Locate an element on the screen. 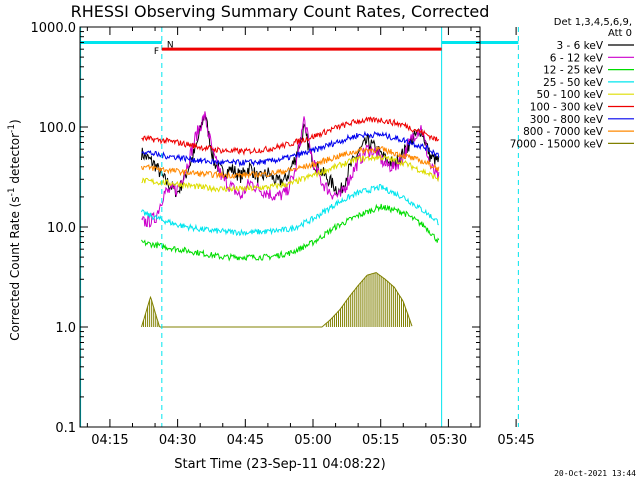 Image resolution: width=640 pixels, height=480 pixels. x-tick-label: 05:30 is located at coordinates (448, 440).